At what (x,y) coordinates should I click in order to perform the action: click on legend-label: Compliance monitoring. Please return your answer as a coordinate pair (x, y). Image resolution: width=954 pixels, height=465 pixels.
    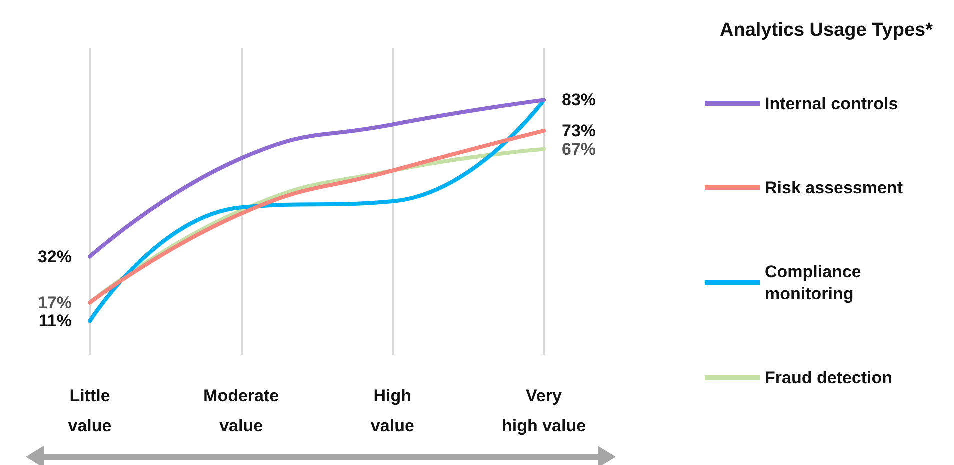
    Looking at the image, I should click on (813, 283).